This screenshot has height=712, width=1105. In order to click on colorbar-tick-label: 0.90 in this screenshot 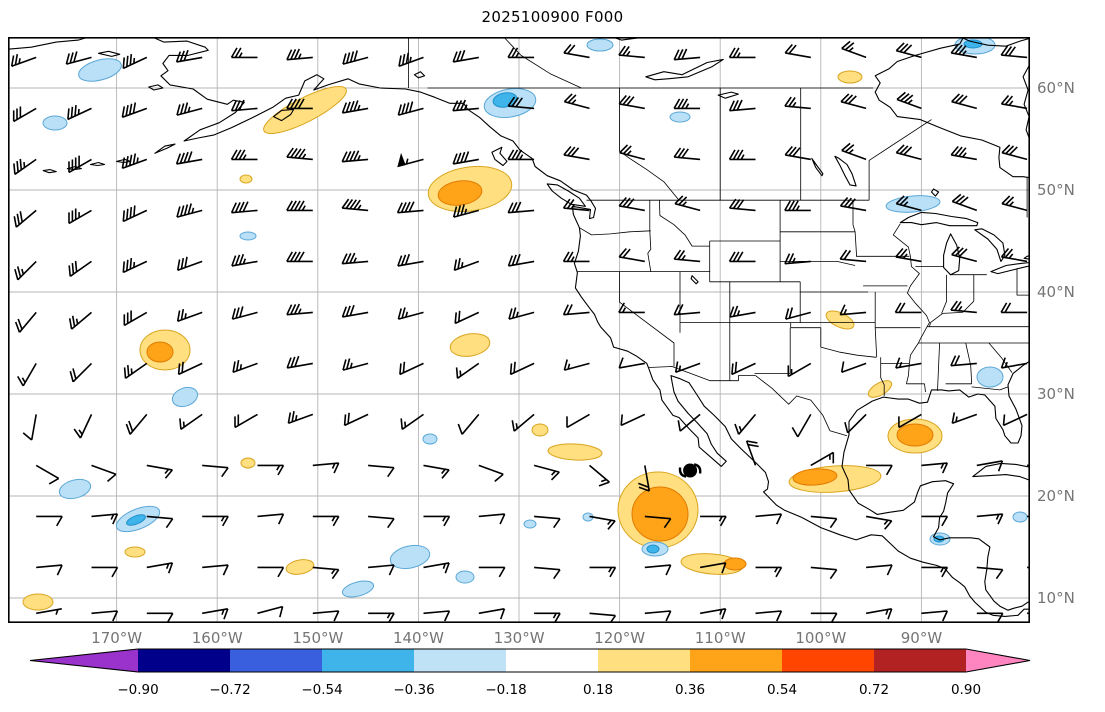, I will do `click(966, 690)`.